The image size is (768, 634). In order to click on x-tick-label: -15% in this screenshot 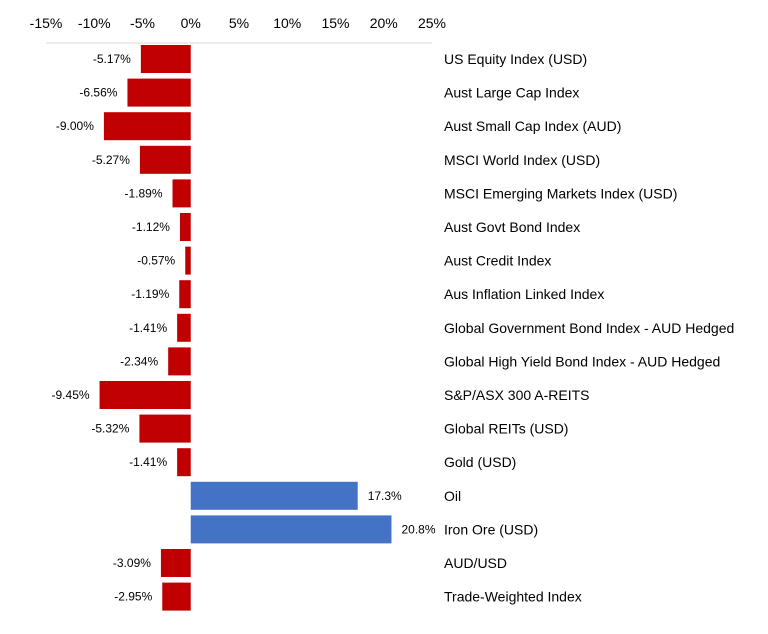, I will do `click(46, 23)`.